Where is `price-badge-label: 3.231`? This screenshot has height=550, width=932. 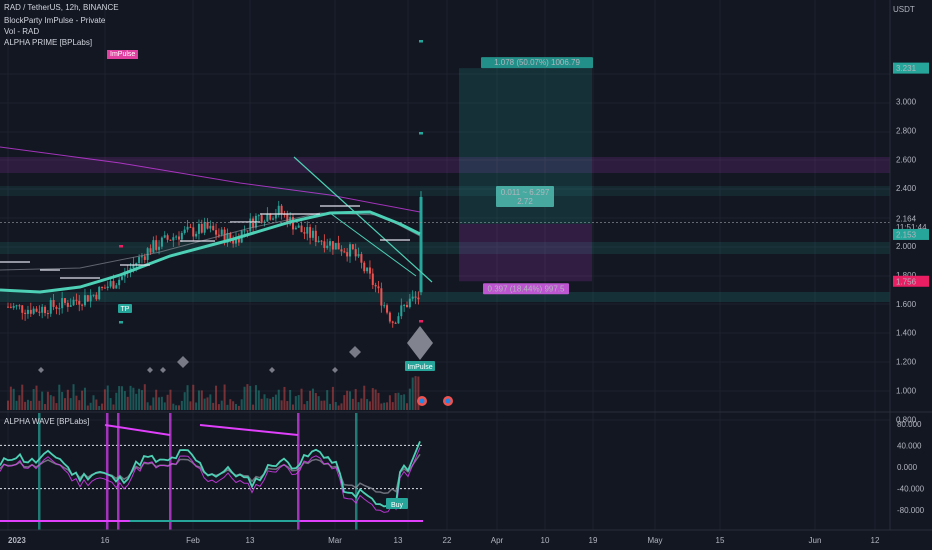 price-badge-label: 3.231 is located at coordinates (906, 68).